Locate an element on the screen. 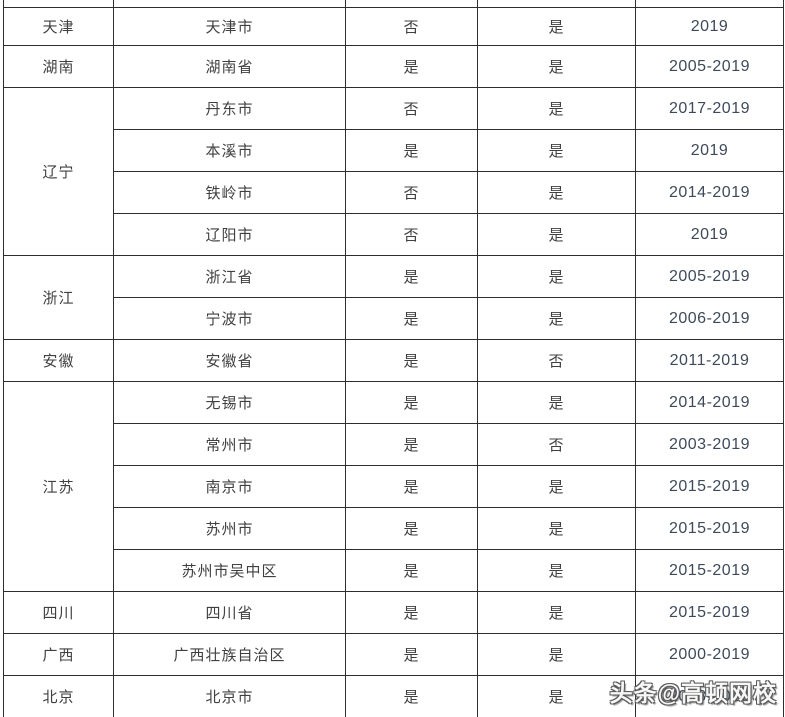 This screenshot has height=717, width=785. table-row: 湖南 湖南省 是 是 2005-2019 is located at coordinates (393, 66).